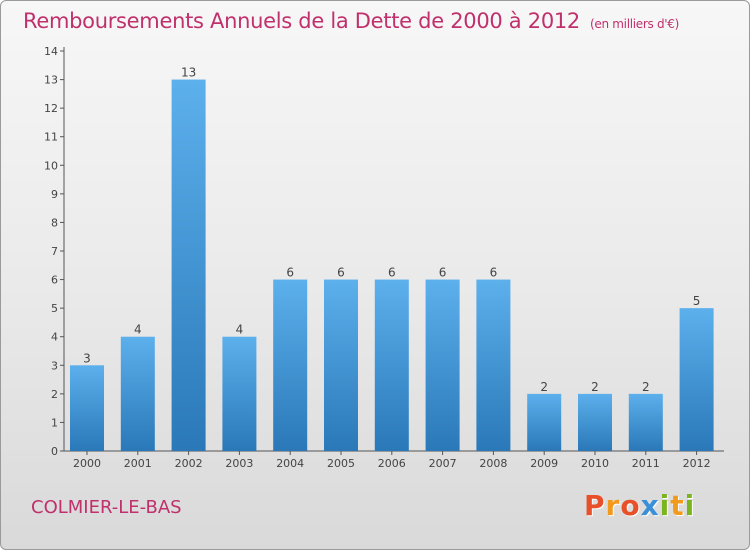 The width and height of the screenshot is (750, 550). I want to click on x-tick-label: 2004, so click(290, 463).